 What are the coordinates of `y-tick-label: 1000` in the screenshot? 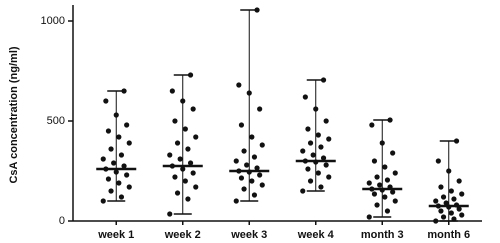 It's located at (53, 21).